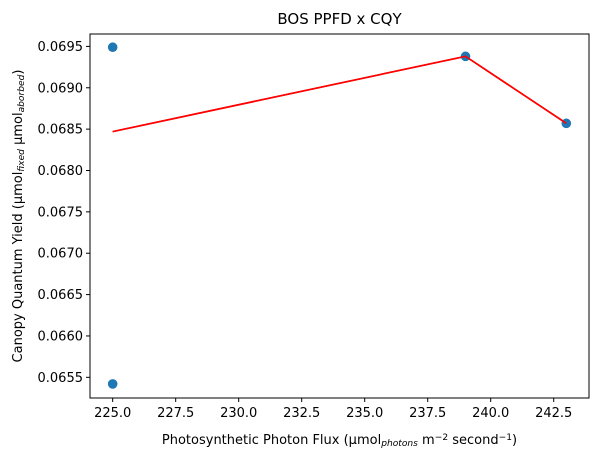 The image size is (598, 462). I want to click on y-tick-label: 0.0690, so click(61, 88).